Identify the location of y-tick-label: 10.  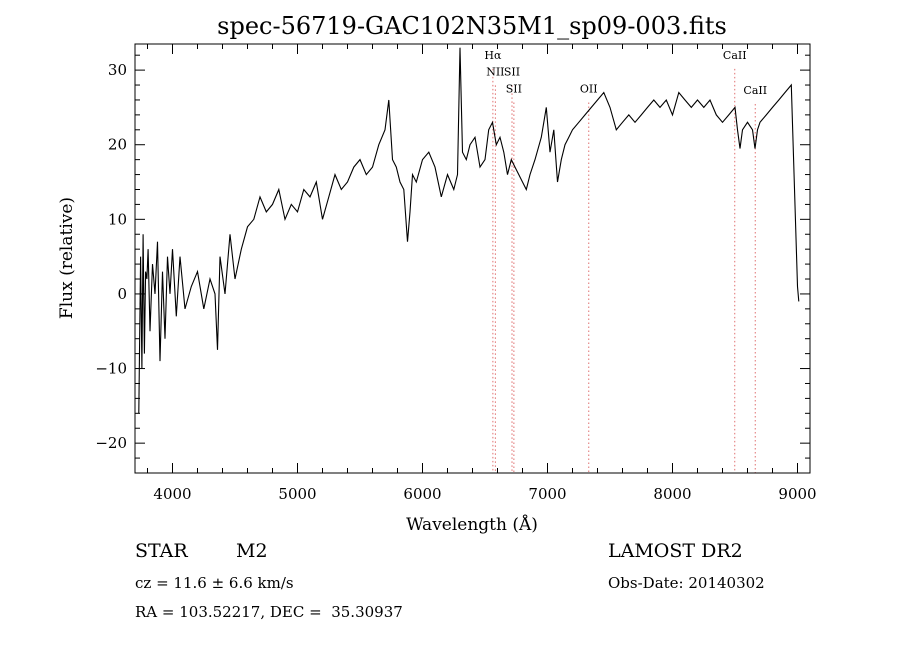
(117, 219).